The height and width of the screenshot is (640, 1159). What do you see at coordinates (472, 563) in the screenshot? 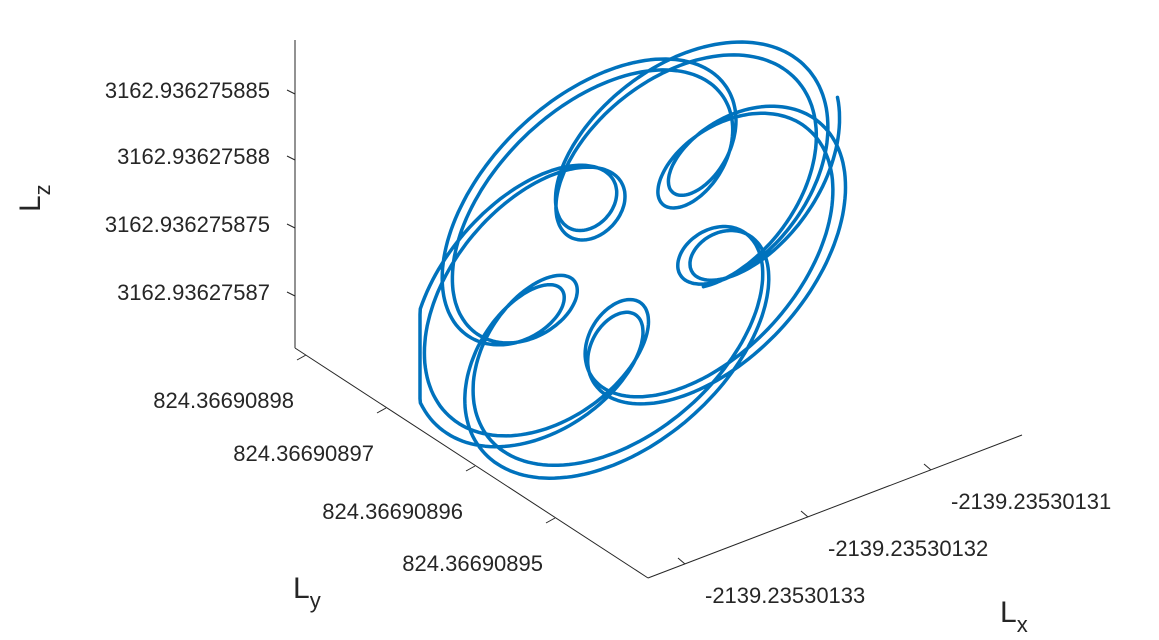
I see `y-tick-label: 824.36690895` at bounding box center [472, 563].